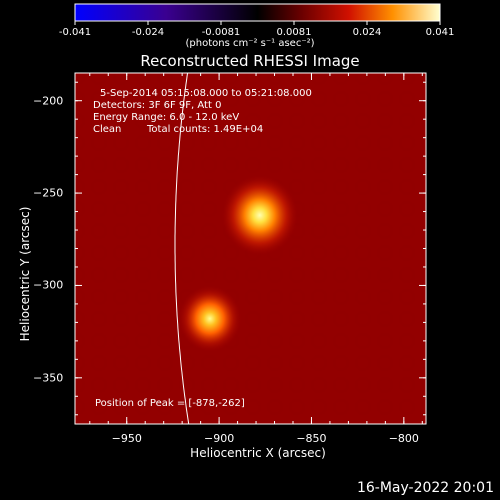 The width and height of the screenshot is (500, 500). Describe the element at coordinates (75, 32) in the screenshot. I see `colorbar-tick-label: -0.041` at that location.